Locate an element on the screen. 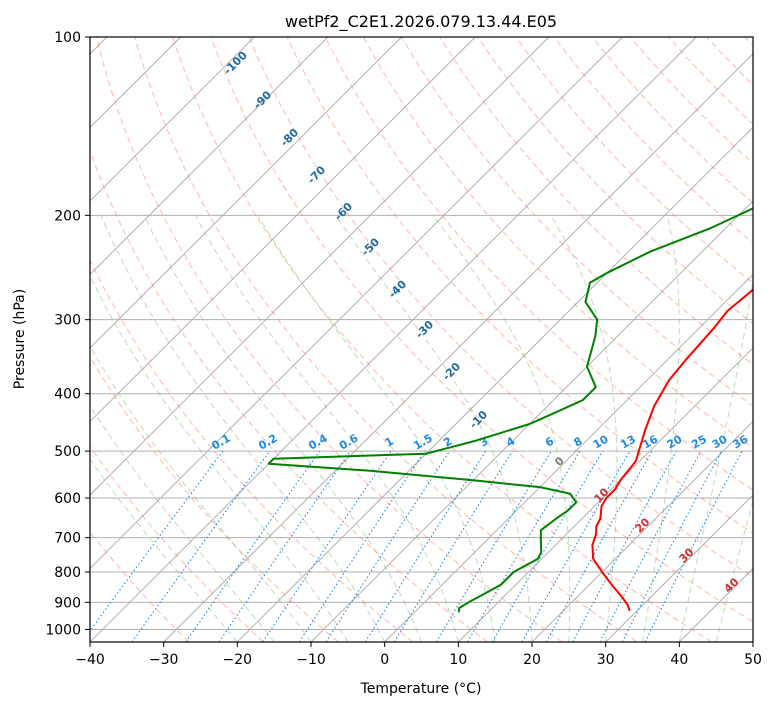 This screenshot has height=708, width=775. dry-adiabat-label: -40 is located at coordinates (397, 288).